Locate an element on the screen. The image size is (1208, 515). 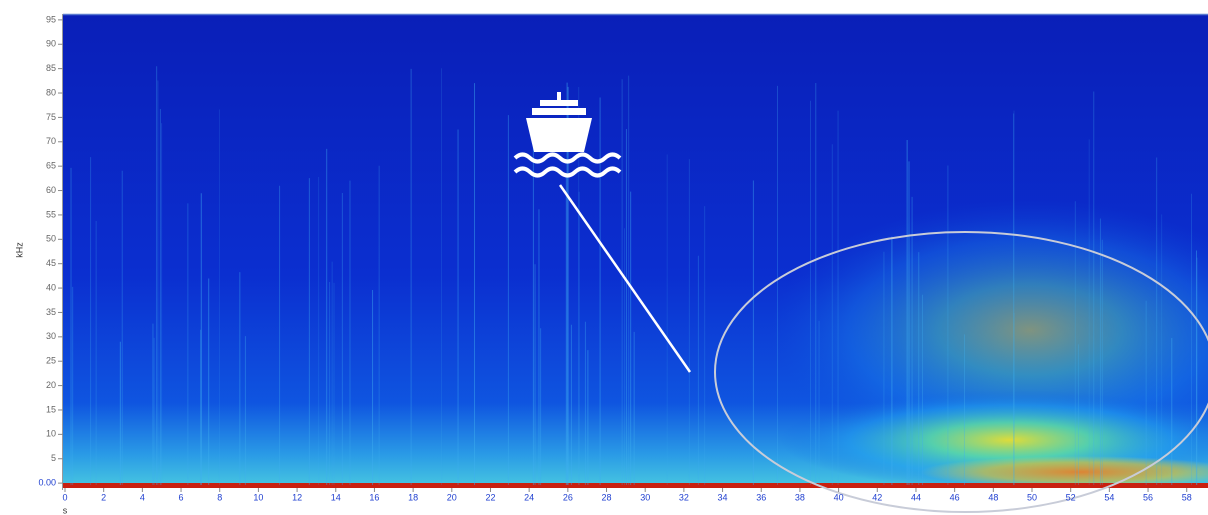
x-tick-label: 38 is located at coordinates (800, 497).